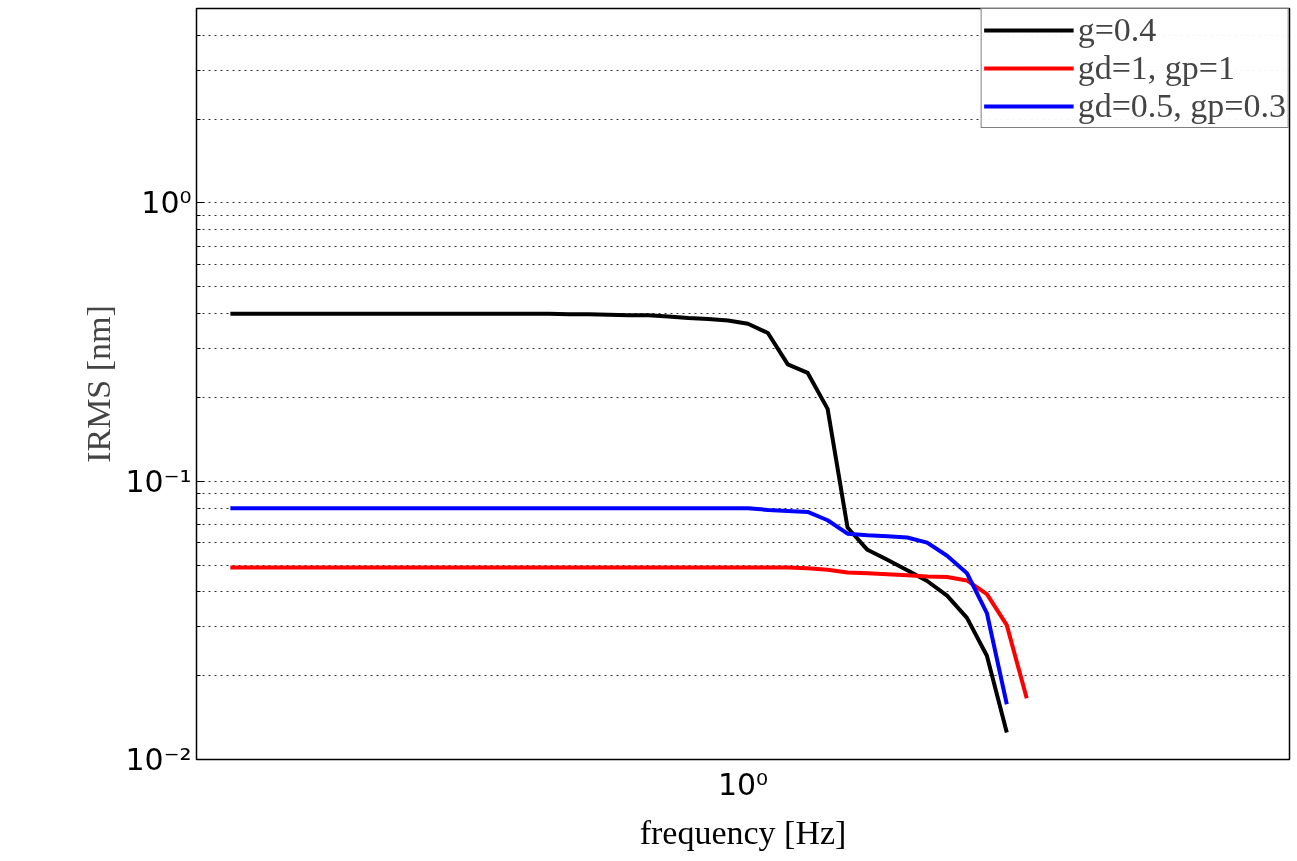  What do you see at coordinates (166, 203) in the screenshot?
I see `y-tick-label: 10⁰` at bounding box center [166, 203].